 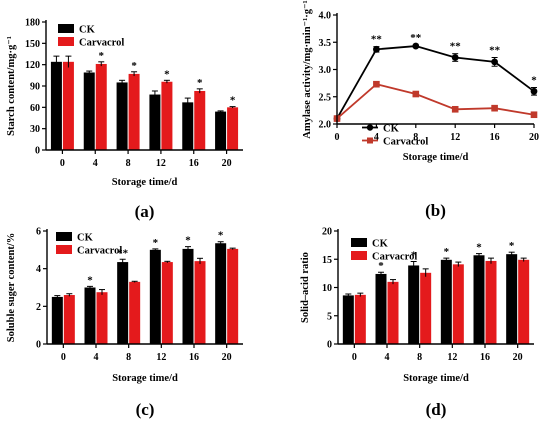 I want to click on y-tick-label: 4, so click(x=38, y=269).